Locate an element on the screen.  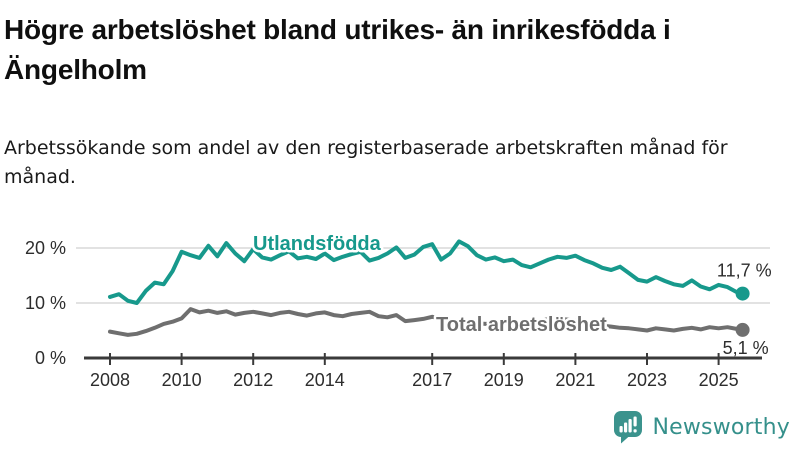
newsworthy-logo: Newsworthy is located at coordinates (701, 427).